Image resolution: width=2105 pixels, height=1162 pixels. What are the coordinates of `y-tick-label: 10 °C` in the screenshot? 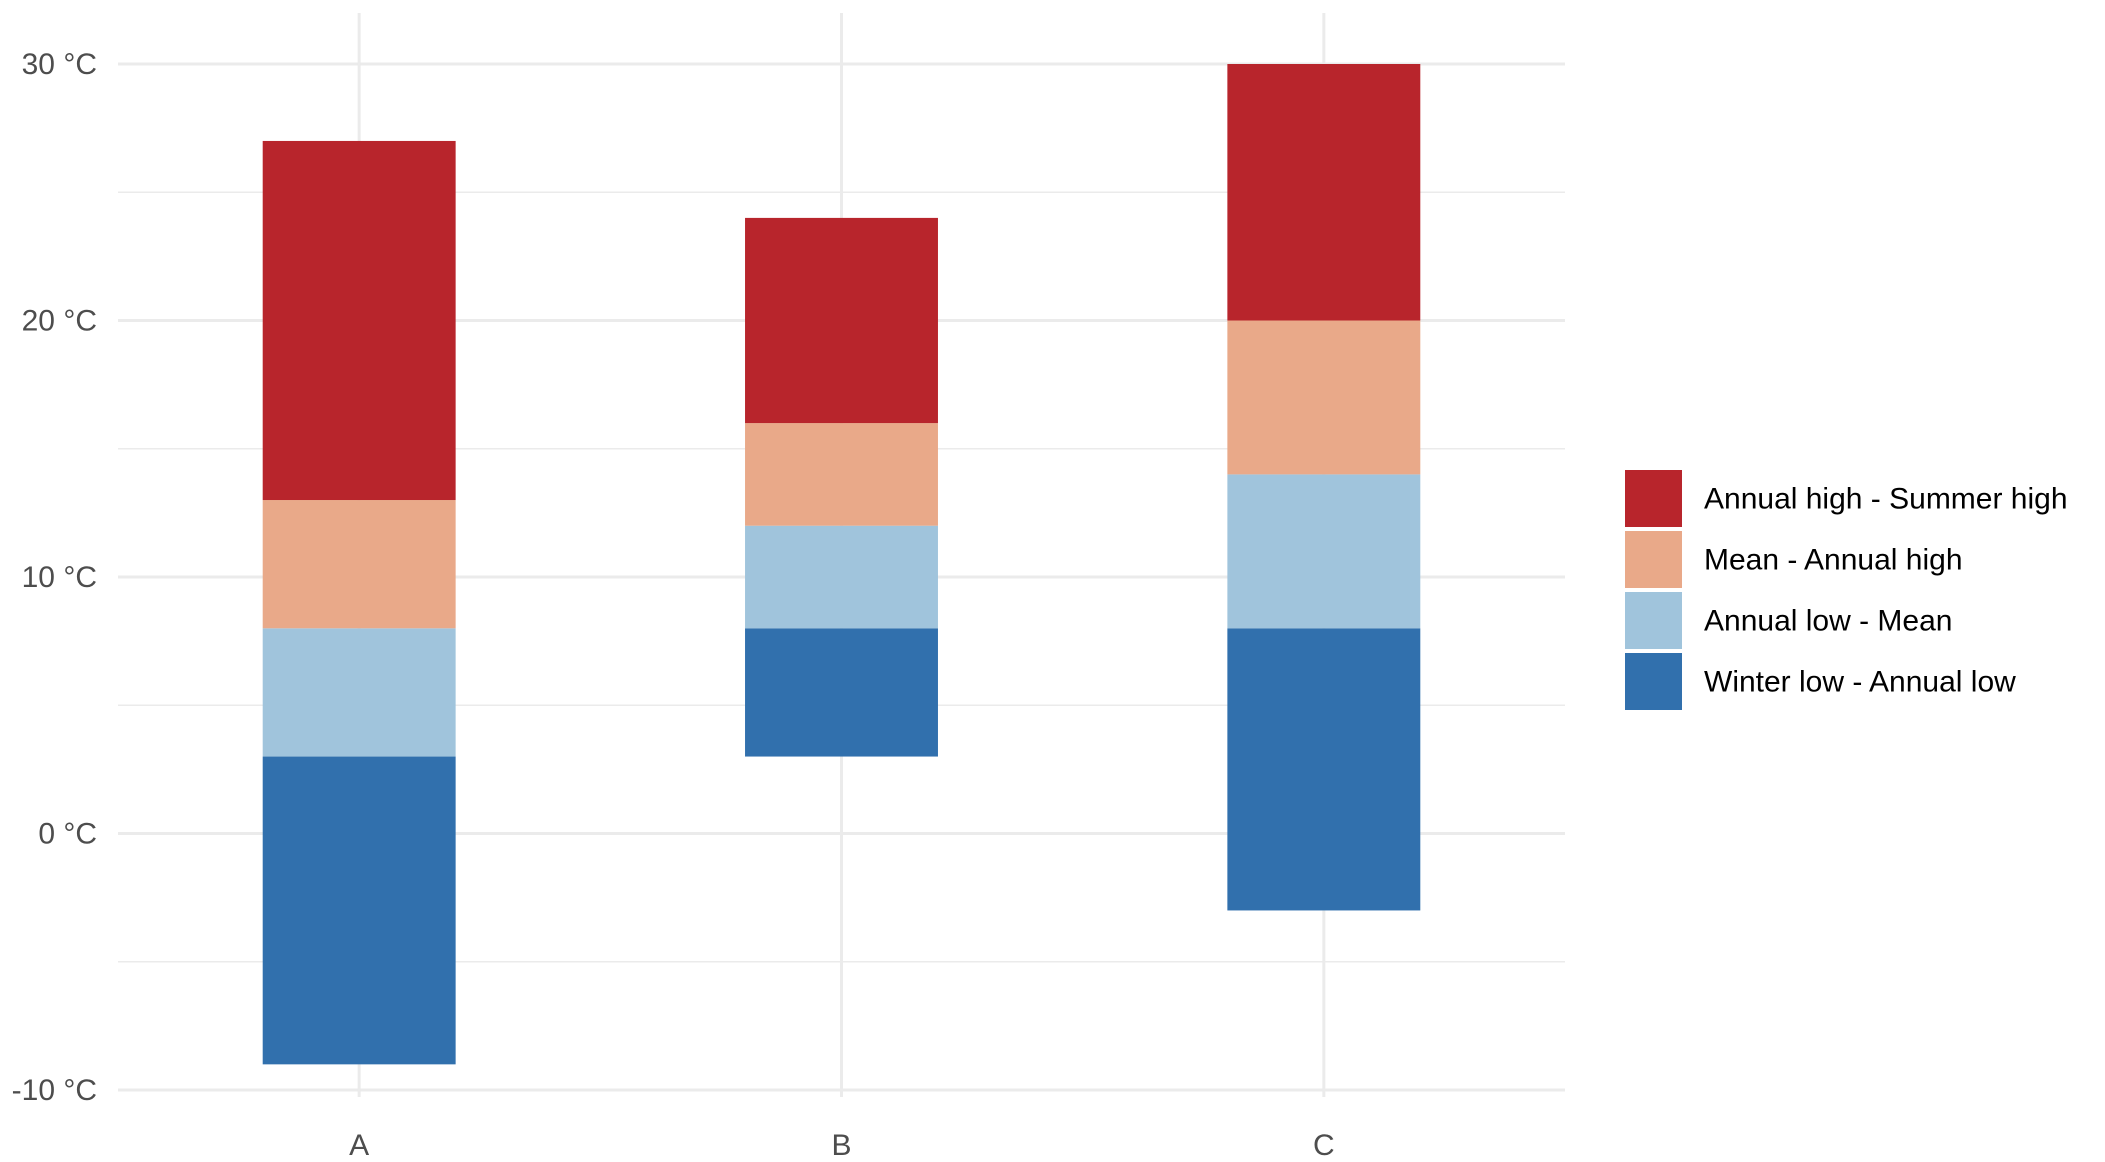 It's located at (59, 577).